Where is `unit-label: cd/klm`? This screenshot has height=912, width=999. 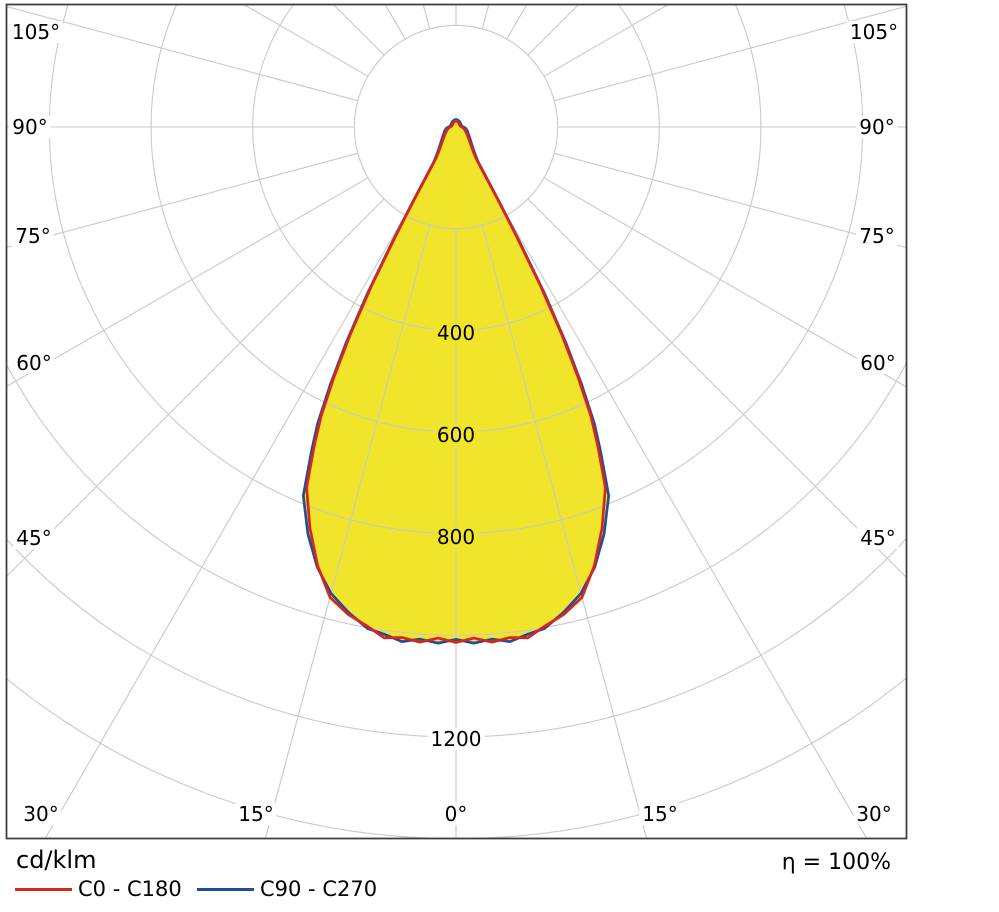 unit-label: cd/klm is located at coordinates (56, 860).